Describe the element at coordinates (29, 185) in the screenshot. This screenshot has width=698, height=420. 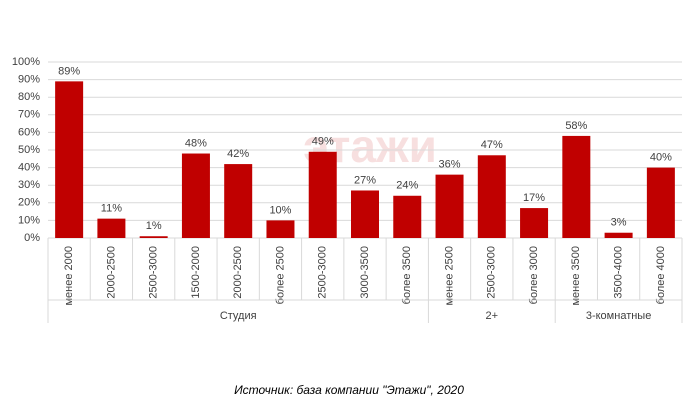
I see `y-tick-label: 30%` at that location.